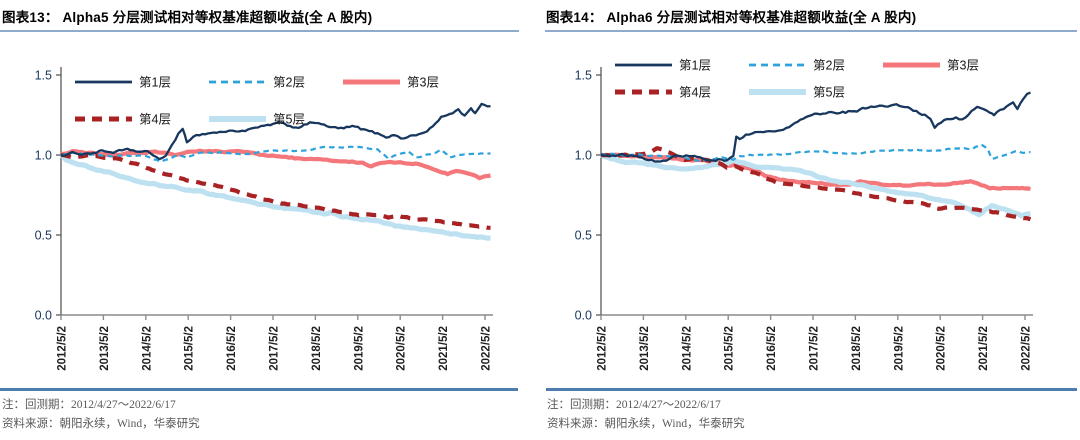 This screenshot has height=440, width=1080. Describe the element at coordinates (634, 405) in the screenshot. I see `figure-14-note-backtest-period: 注：回测期：2012/4/27～2022/6/17` at that location.